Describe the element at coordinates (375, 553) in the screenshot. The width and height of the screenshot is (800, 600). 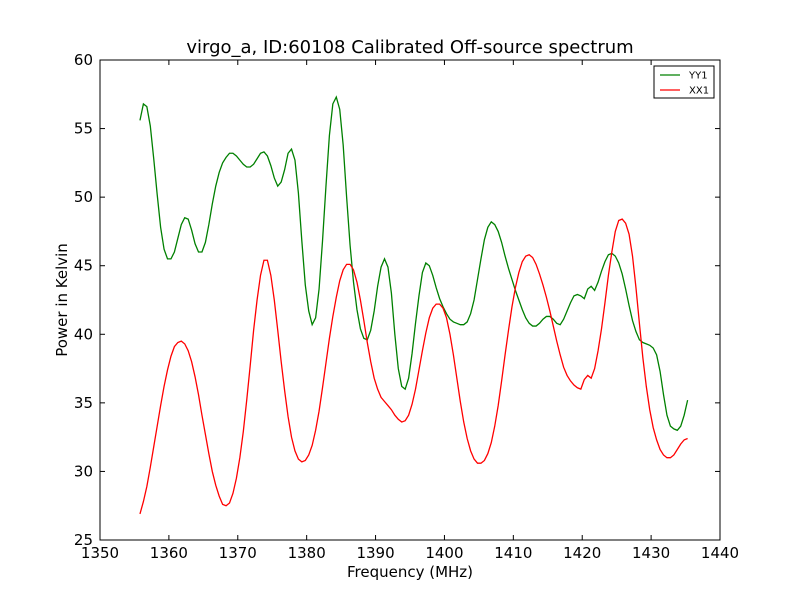
I see `x-tick-label: 1390` at that location.